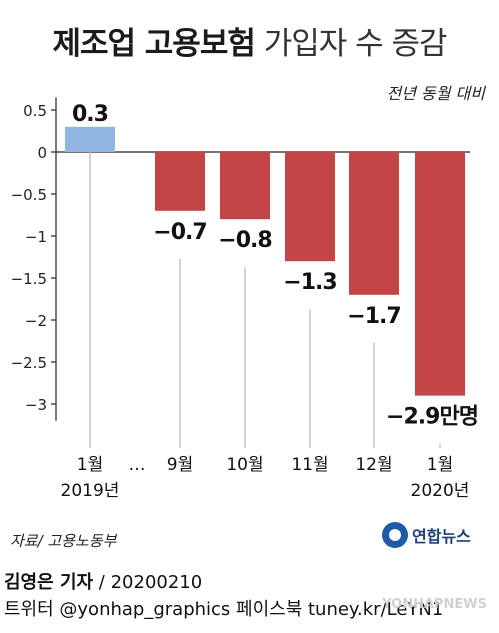 The width and height of the screenshot is (499, 633). What do you see at coordinates (395, 535) in the screenshot?
I see `yonhap-logo-icon` at bounding box center [395, 535].